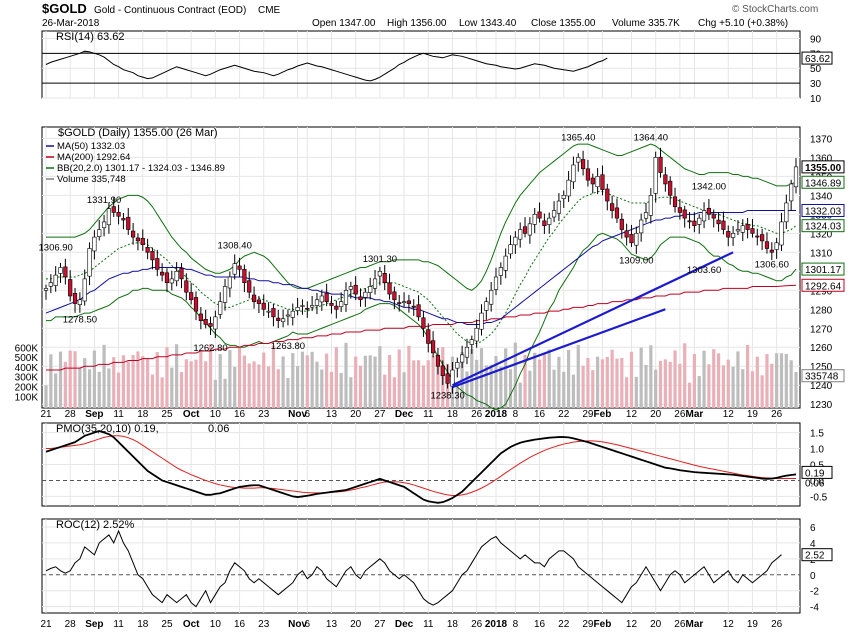  I want to click on volume-value: Volume 335.7K, so click(646, 23).